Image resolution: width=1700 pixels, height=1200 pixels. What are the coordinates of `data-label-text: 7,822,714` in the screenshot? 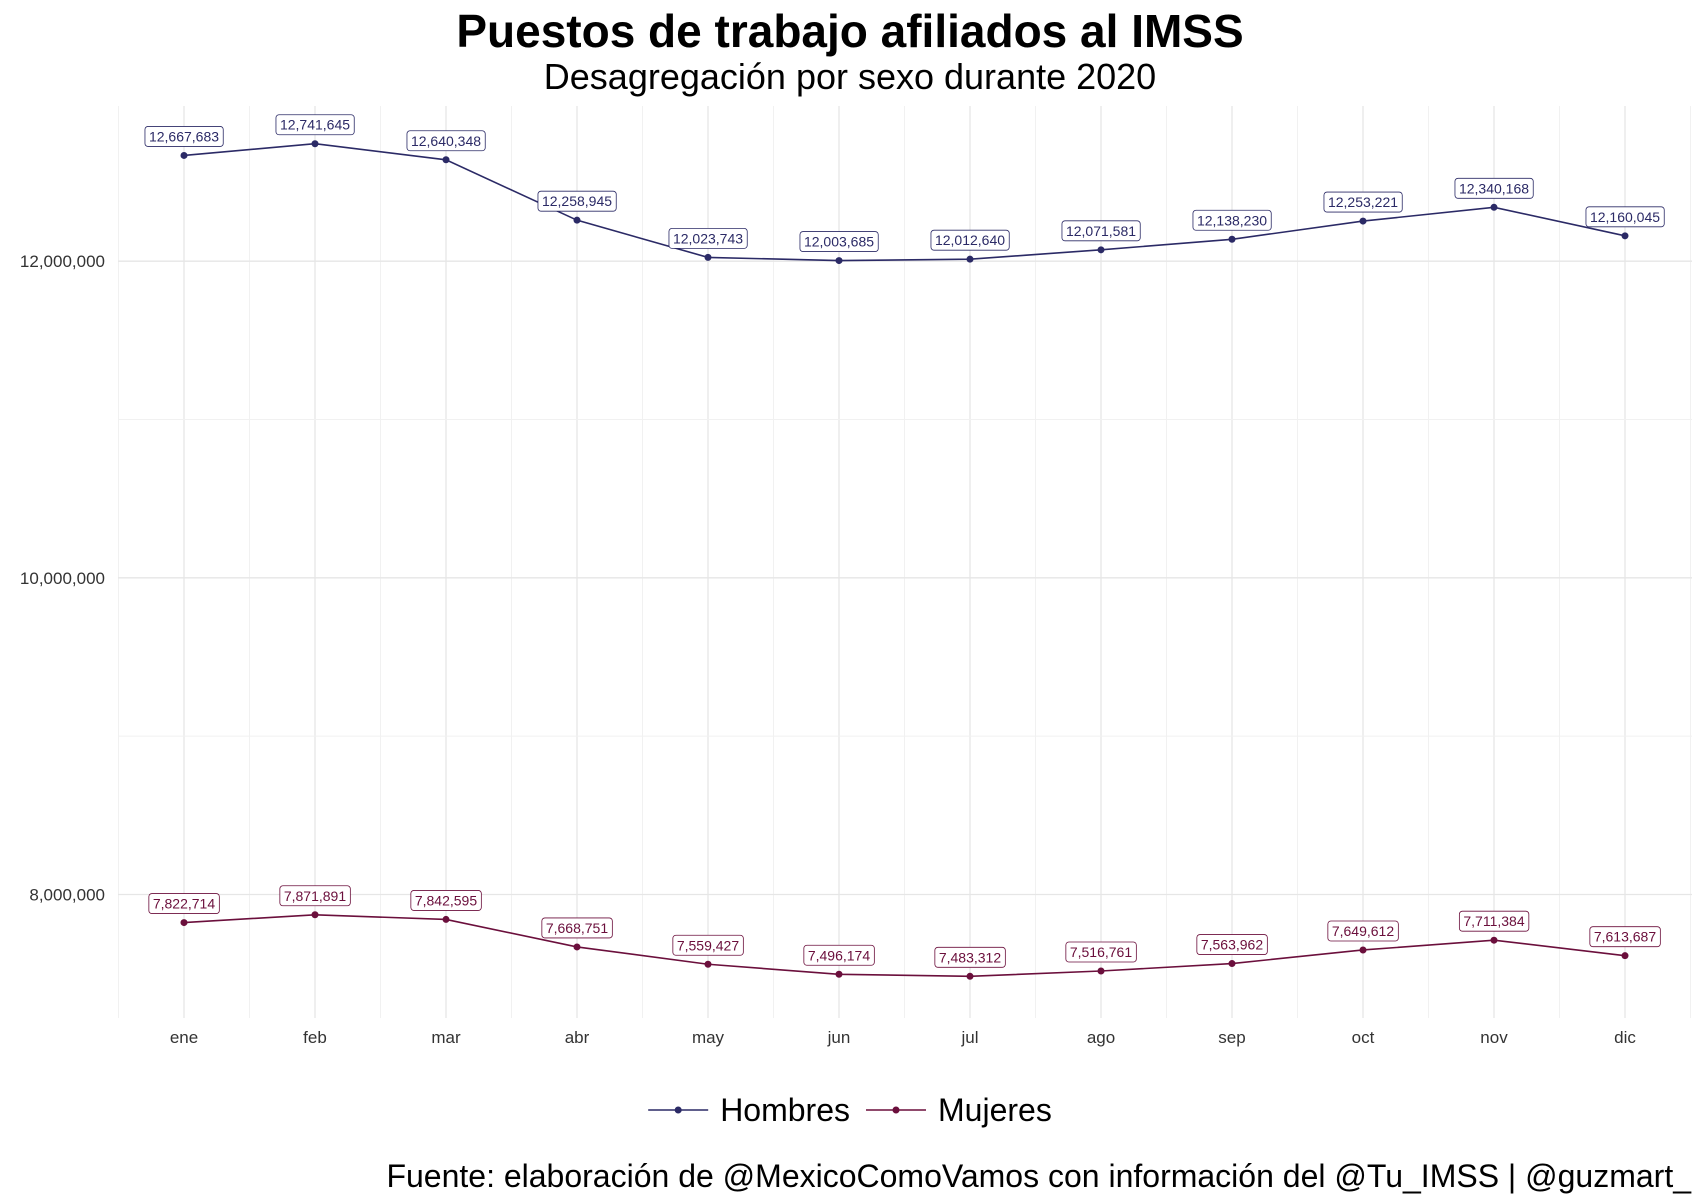 It's located at (184, 904).